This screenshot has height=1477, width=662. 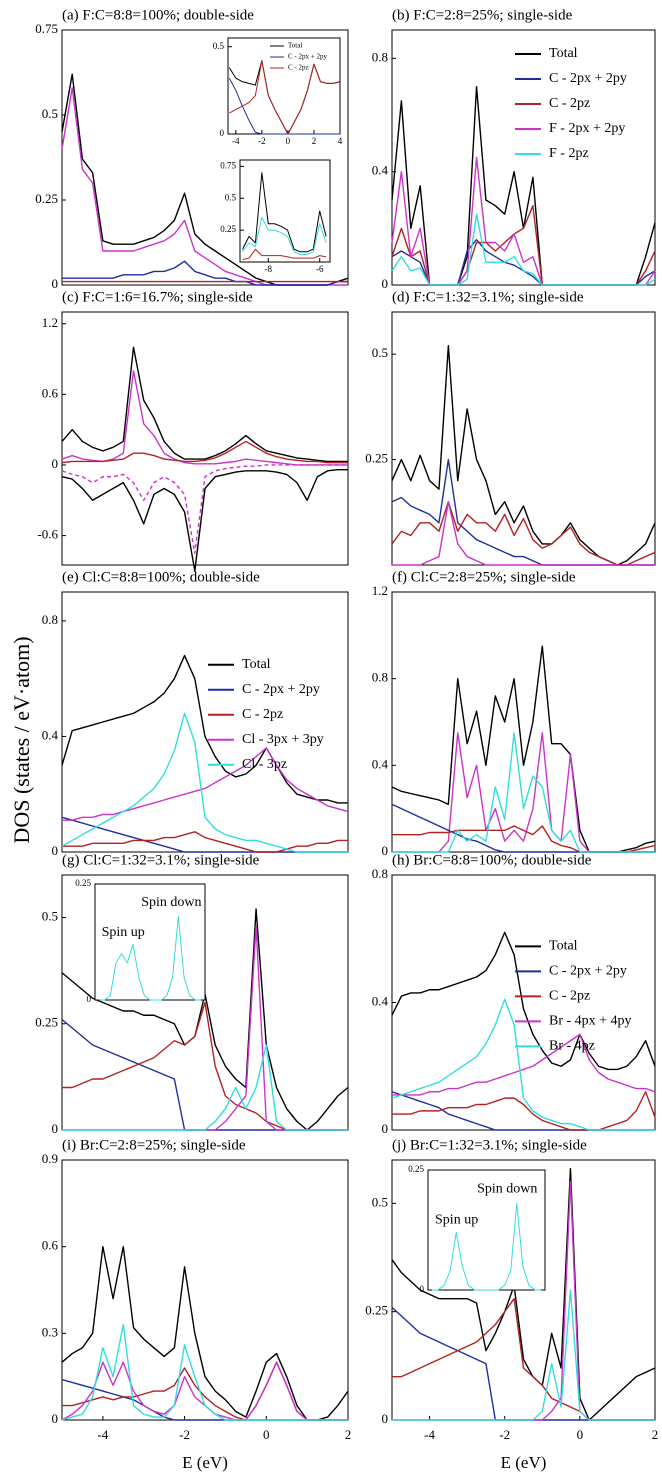 What do you see at coordinates (587, 128) in the screenshot?
I see `legend-label: F - 2px + 2py` at bounding box center [587, 128].